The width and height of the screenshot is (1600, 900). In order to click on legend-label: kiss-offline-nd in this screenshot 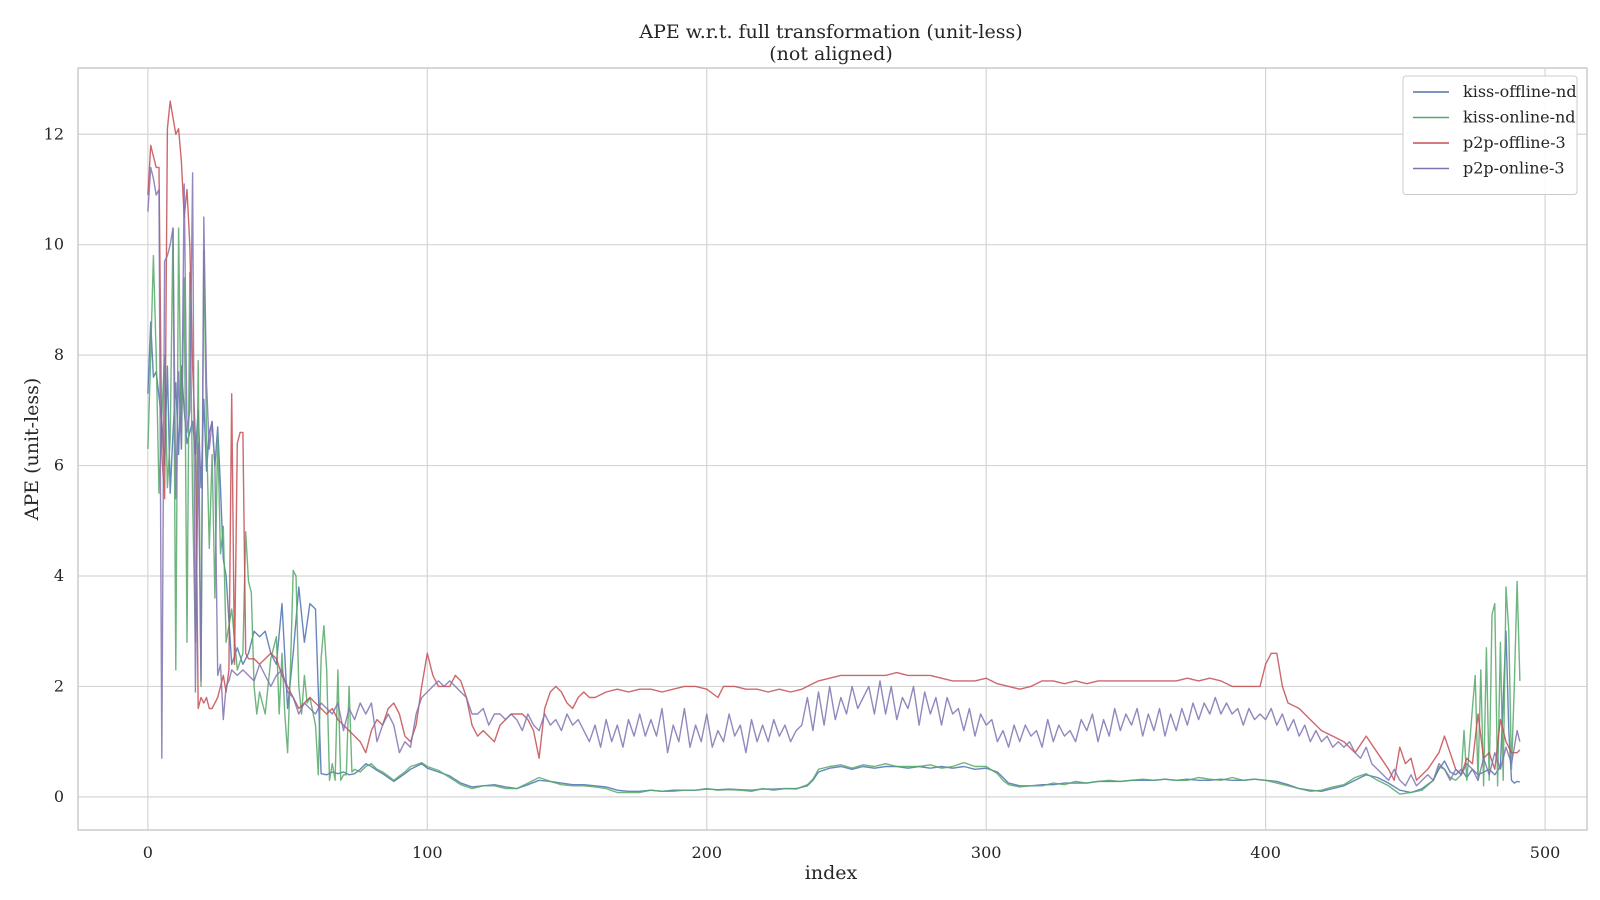, I will do `click(1520, 91)`.